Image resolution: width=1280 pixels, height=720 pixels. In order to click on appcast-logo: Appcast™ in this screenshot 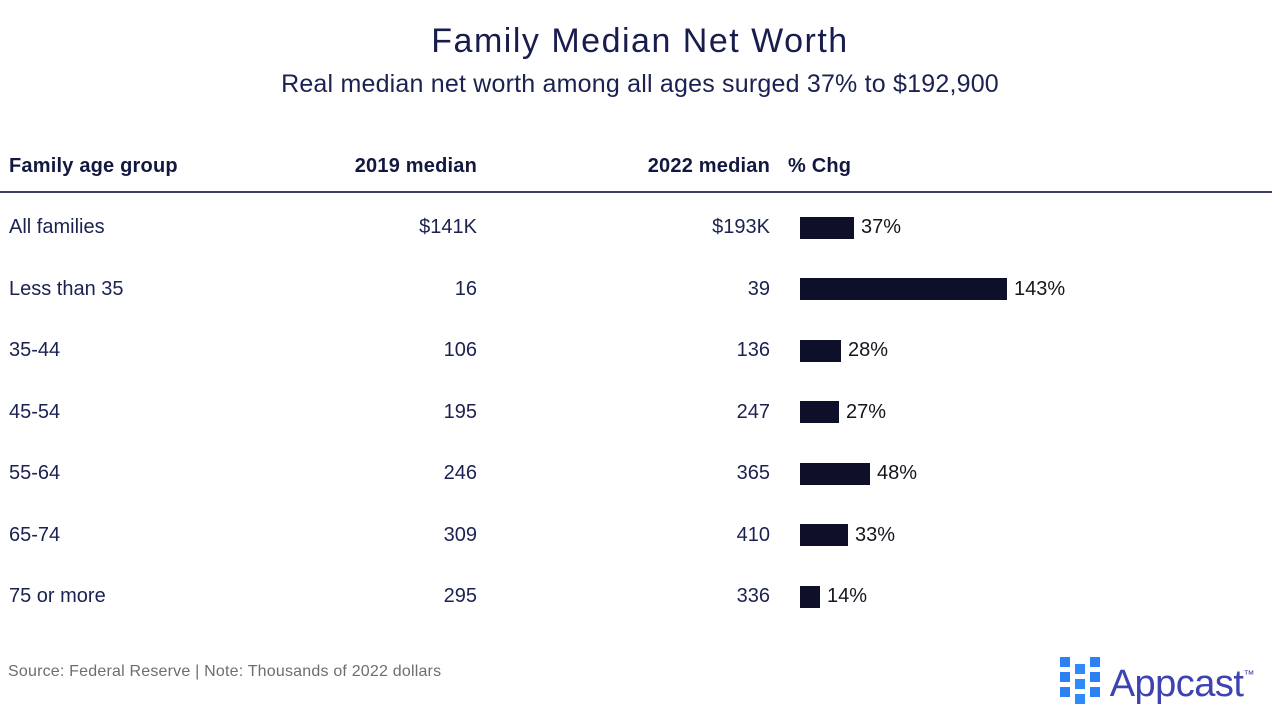, I will do `click(1157, 679)`.